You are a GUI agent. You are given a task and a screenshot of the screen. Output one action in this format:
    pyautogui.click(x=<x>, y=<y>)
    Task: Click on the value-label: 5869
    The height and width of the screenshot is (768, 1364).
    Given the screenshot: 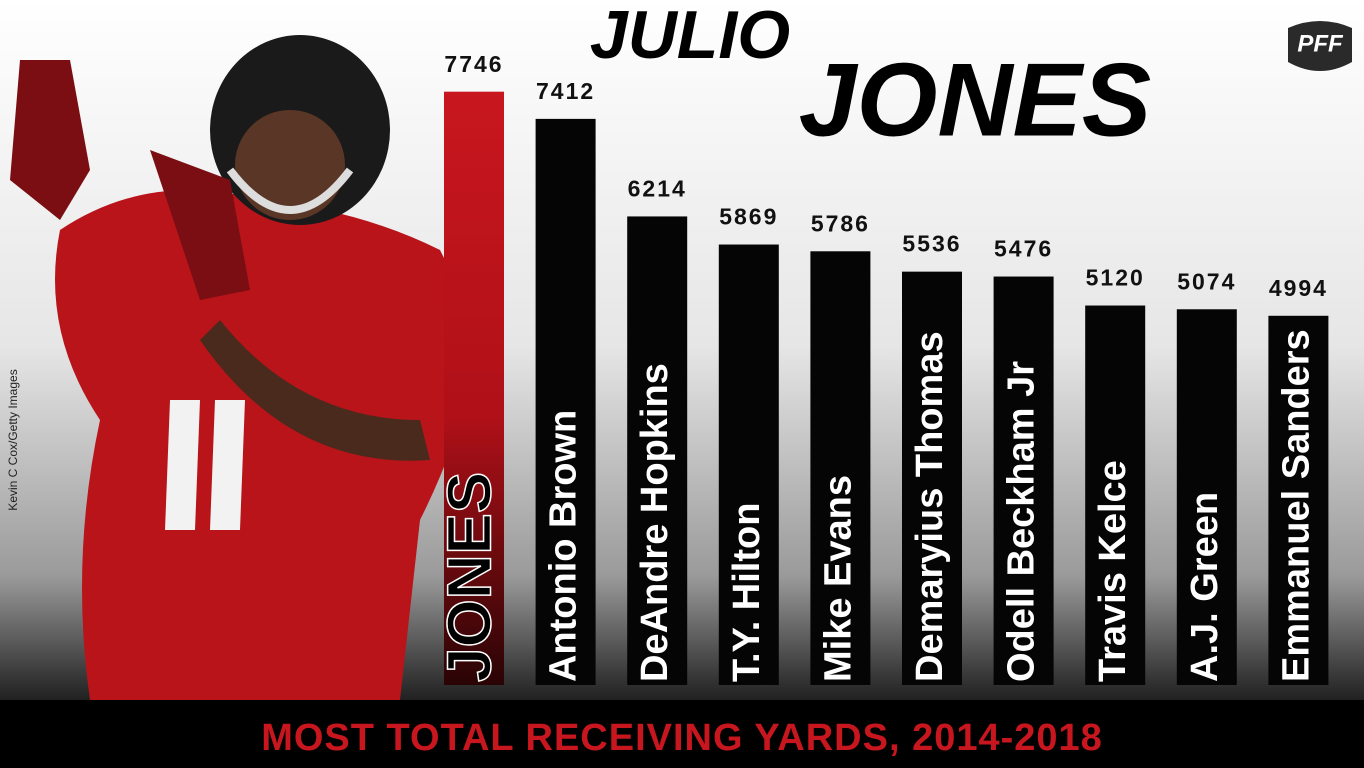 What is the action you would take?
    pyautogui.click(x=748, y=217)
    